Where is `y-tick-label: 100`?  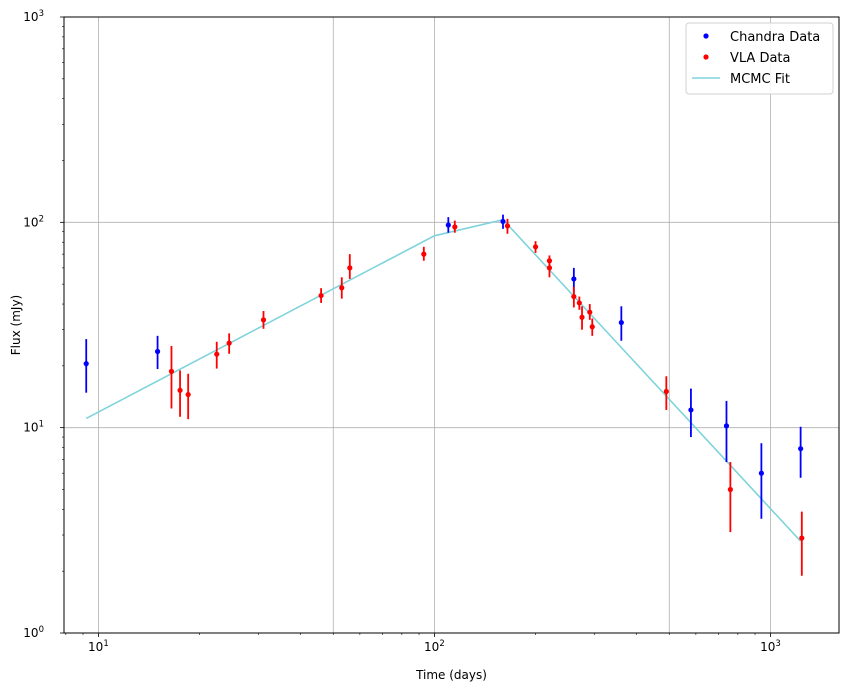
y-tick-label: 100 is located at coordinates (33, 632).